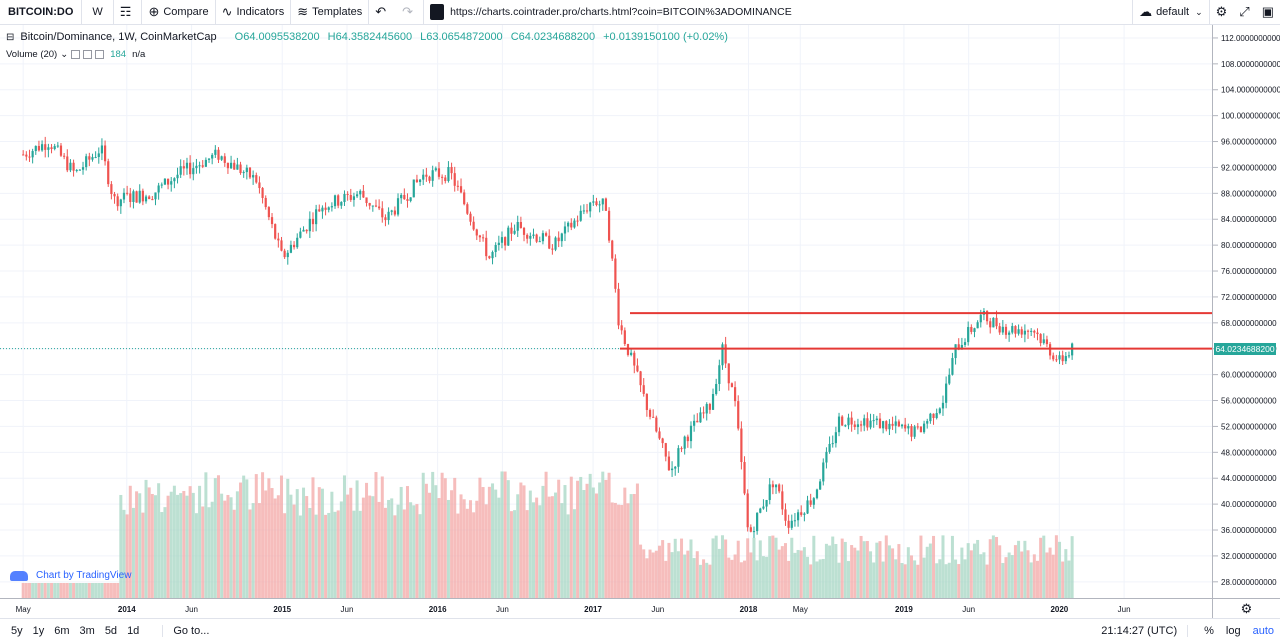  What do you see at coordinates (800, 609) in the screenshot?
I see `time-tick-label: May` at bounding box center [800, 609].